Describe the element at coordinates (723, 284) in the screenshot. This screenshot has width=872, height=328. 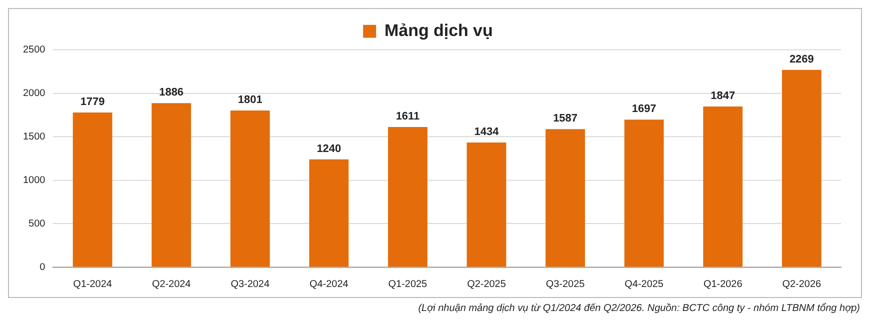
I see `x-tick-label: Q1-2026` at that location.